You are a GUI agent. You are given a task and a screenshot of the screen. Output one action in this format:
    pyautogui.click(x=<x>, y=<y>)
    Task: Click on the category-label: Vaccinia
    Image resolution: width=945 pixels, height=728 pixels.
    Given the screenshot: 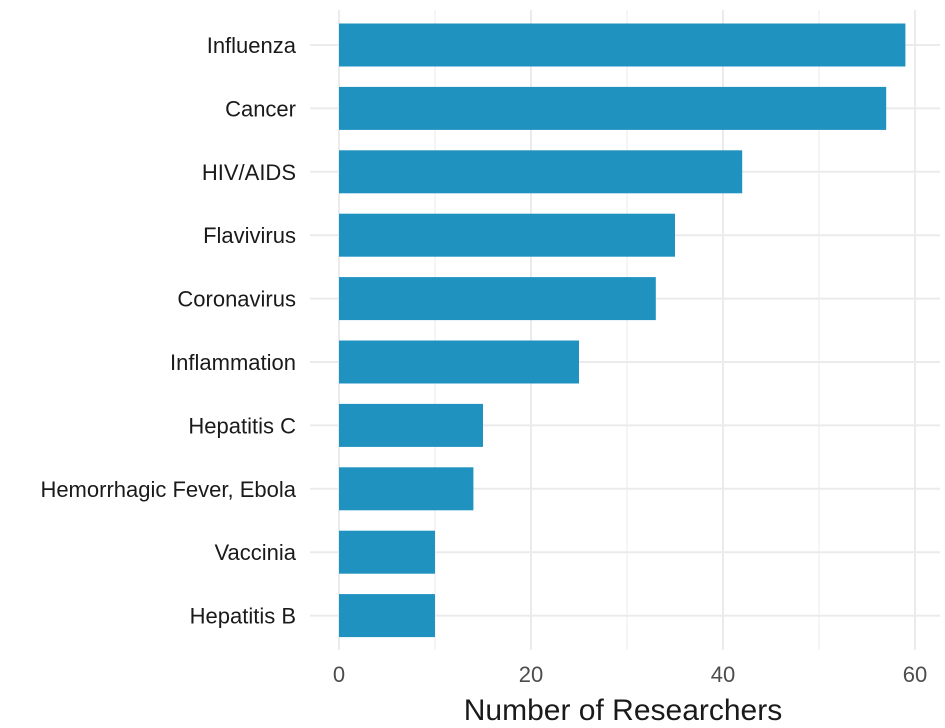 What is the action you would take?
    pyautogui.click(x=255, y=552)
    